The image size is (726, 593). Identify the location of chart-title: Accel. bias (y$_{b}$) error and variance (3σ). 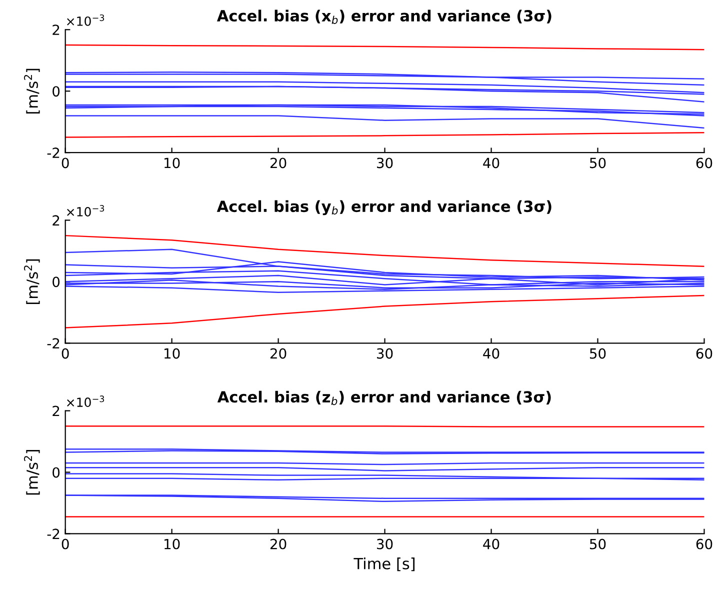
(384, 208).